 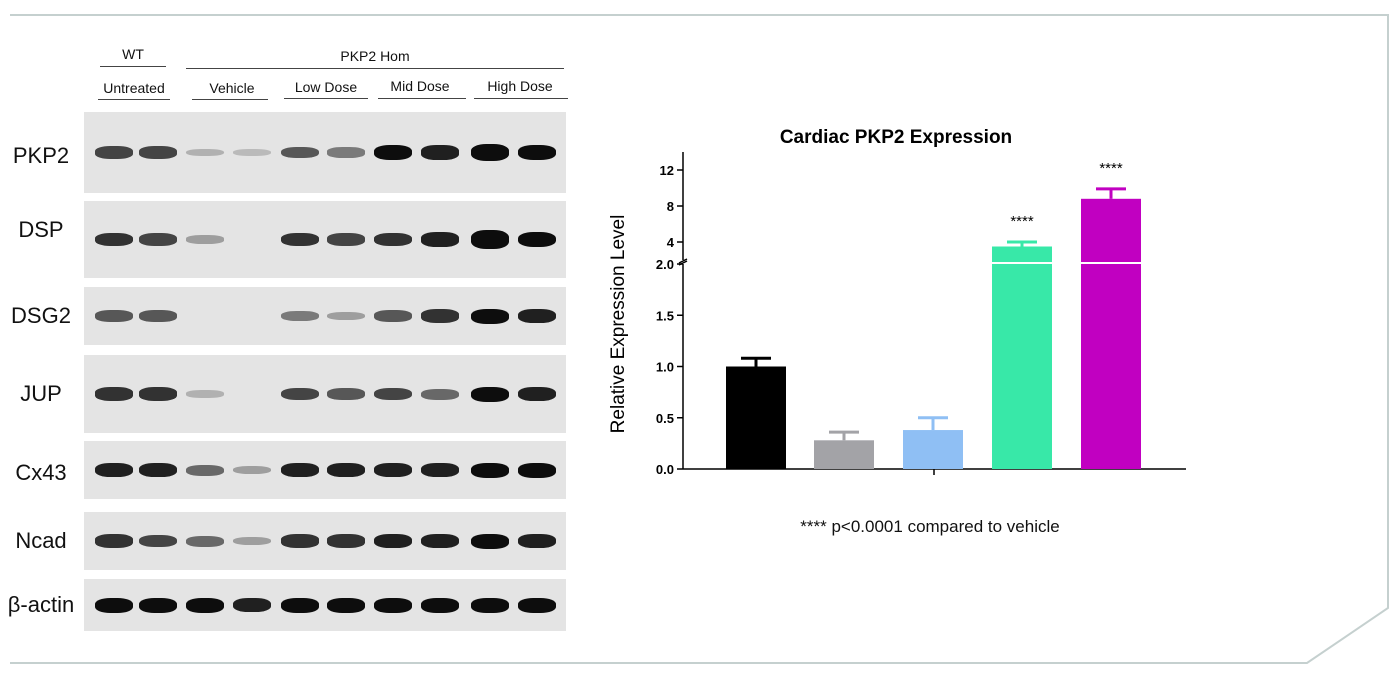 I want to click on wt-group-underline, so click(x=133, y=66).